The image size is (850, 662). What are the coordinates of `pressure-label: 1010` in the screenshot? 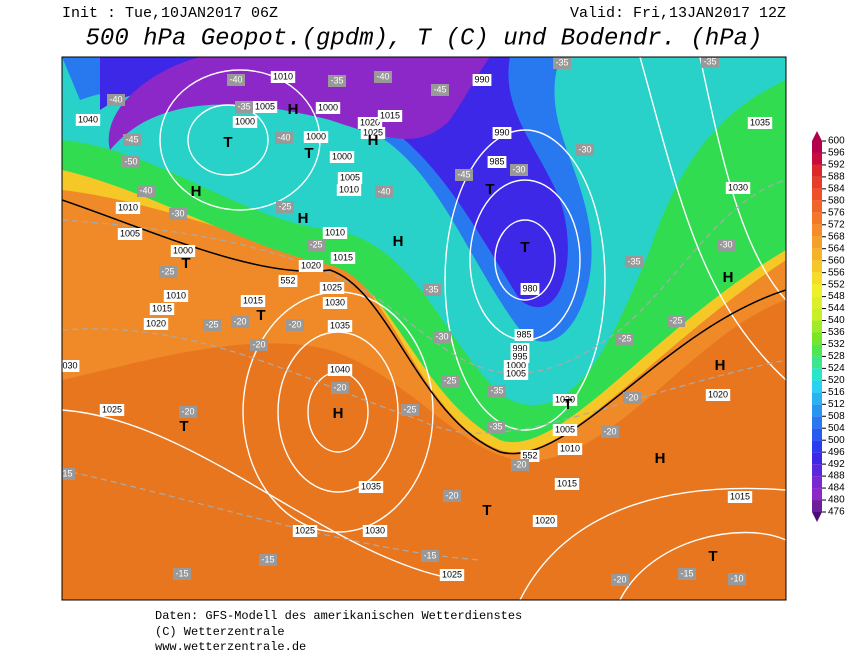 It's located at (176, 295).